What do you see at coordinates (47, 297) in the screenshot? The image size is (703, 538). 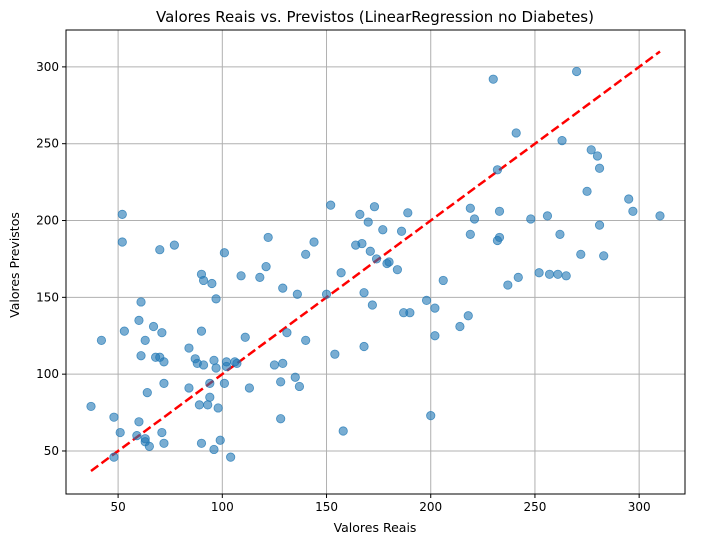 I see `y-tick-label: 150` at bounding box center [47, 297].